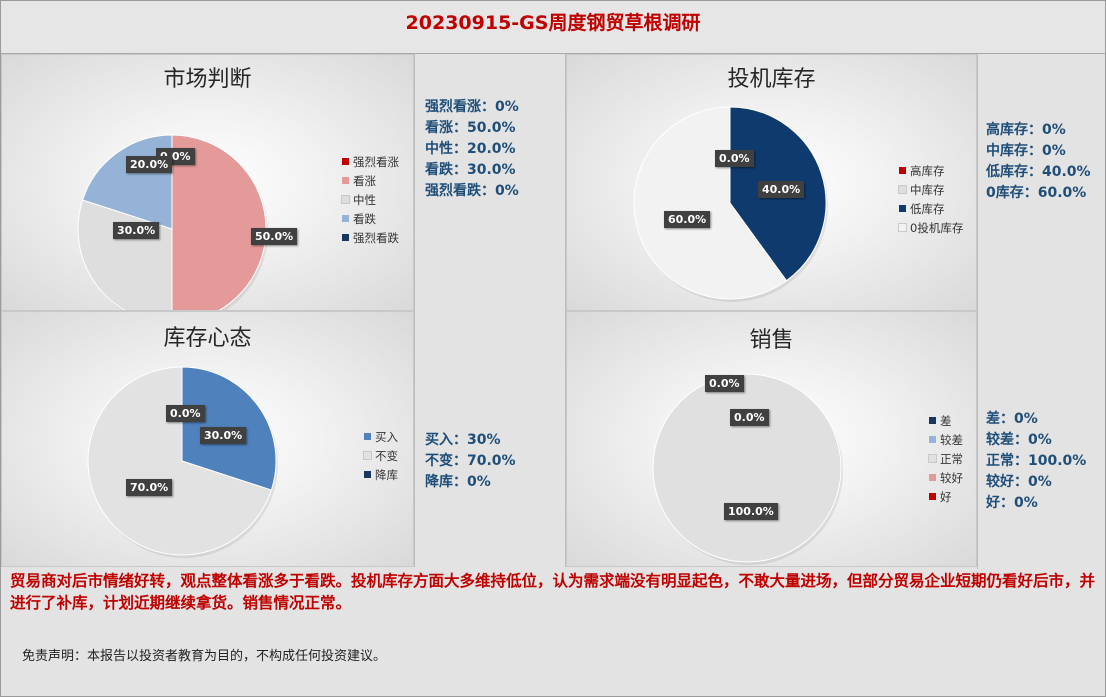 The image size is (1106, 697). Describe the element at coordinates (927, 190) in the screenshot. I see `legend-label: 中库存` at that location.